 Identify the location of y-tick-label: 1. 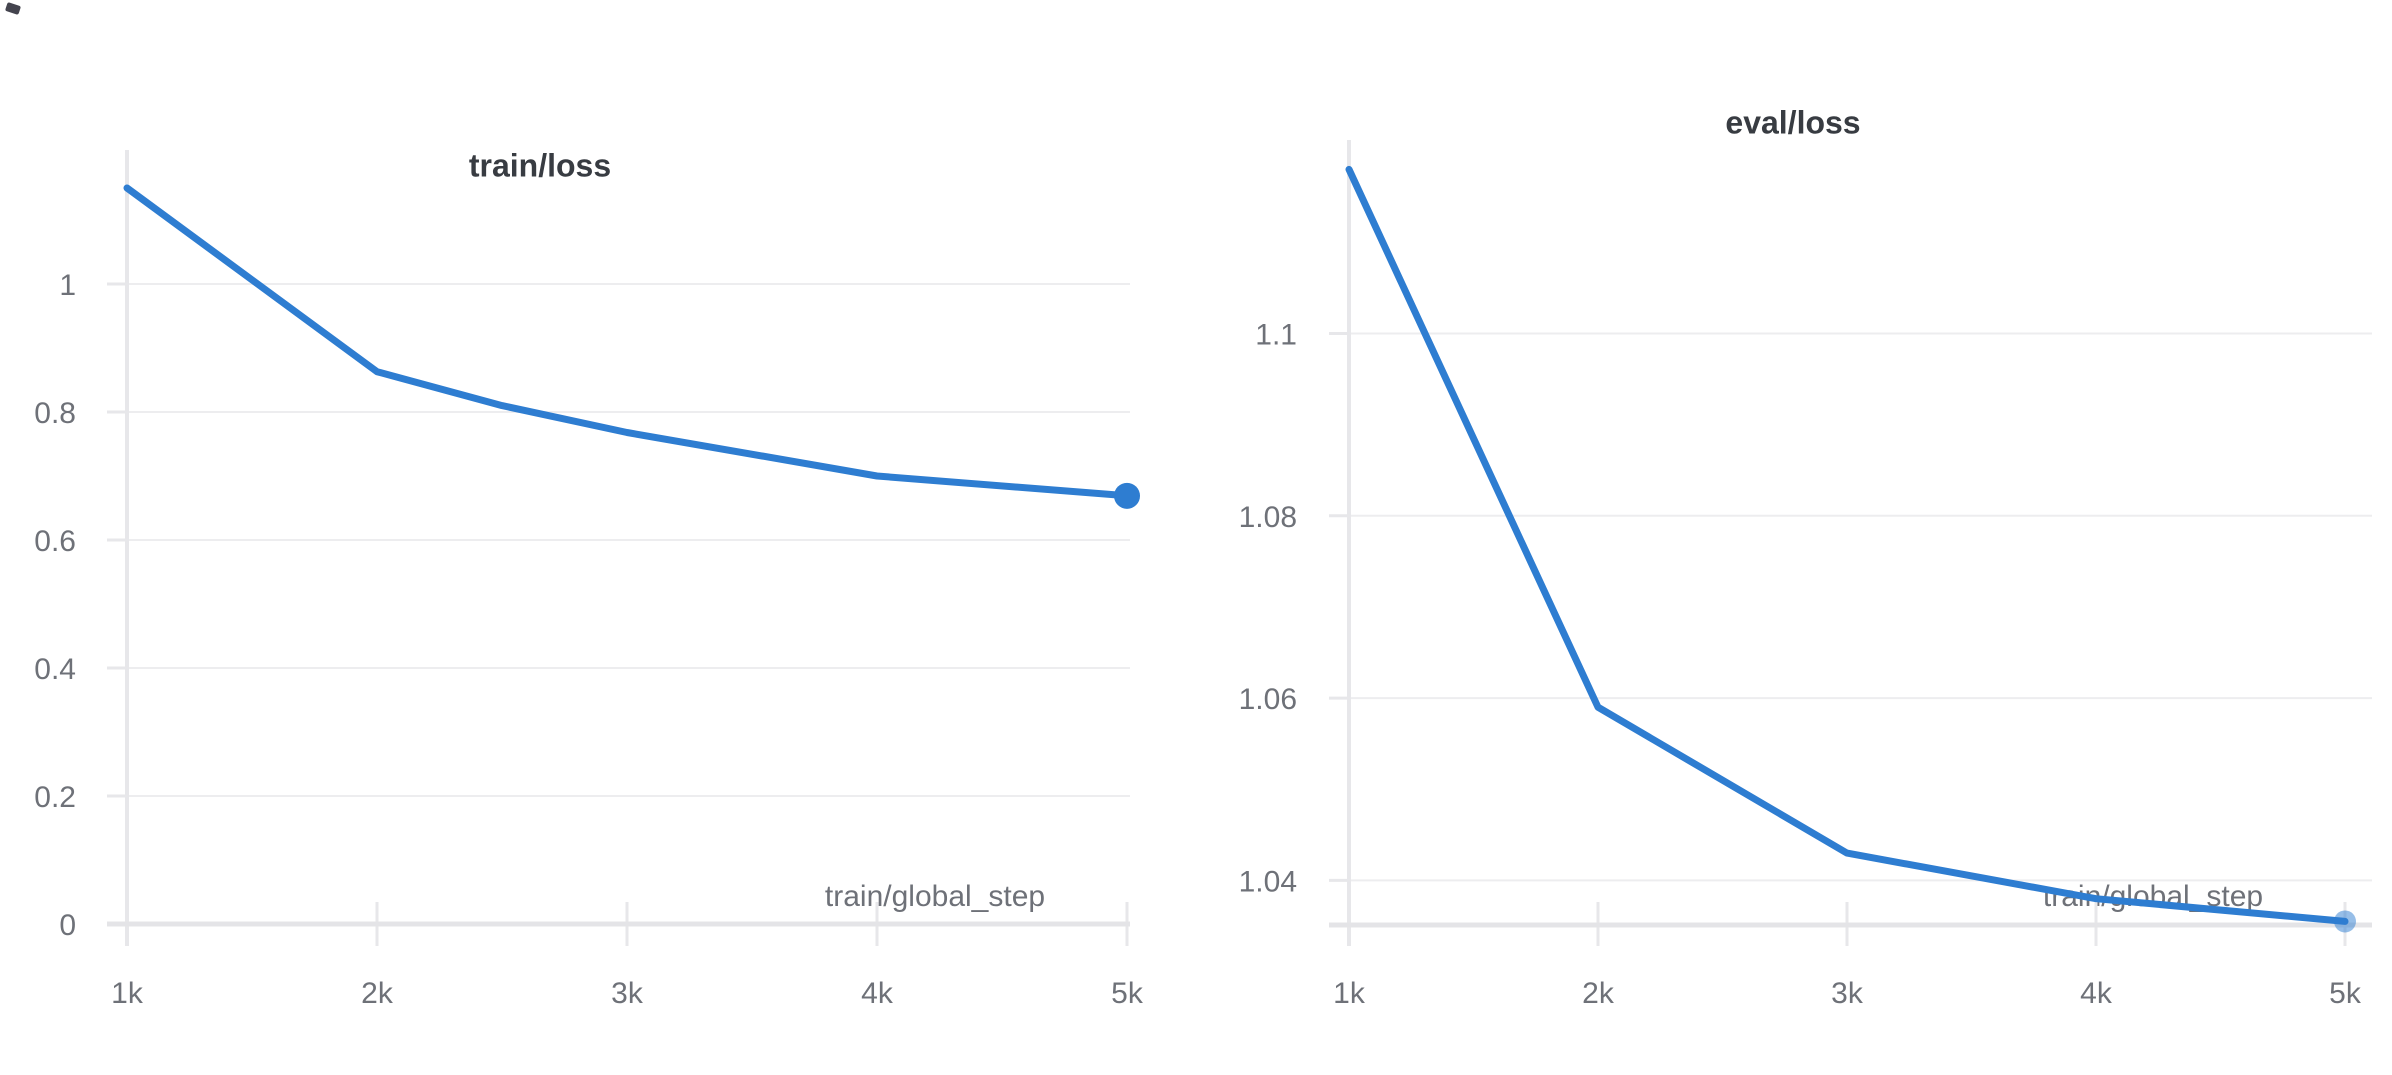
(67, 285).